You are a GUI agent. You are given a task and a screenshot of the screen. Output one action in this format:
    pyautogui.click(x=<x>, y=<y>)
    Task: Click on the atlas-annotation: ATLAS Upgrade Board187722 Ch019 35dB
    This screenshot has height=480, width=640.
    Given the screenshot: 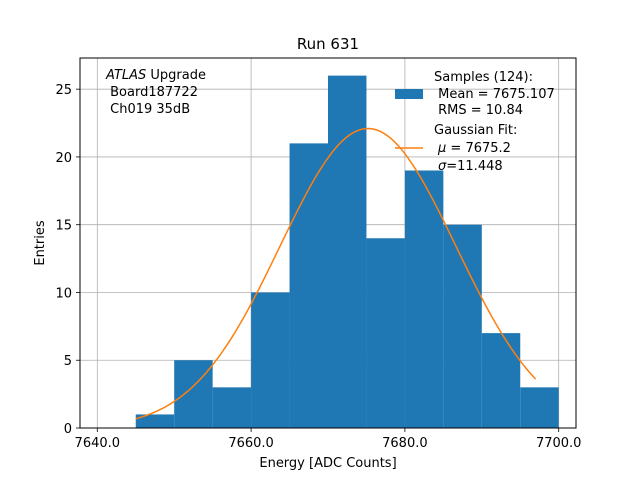 What is the action you would take?
    pyautogui.click(x=155, y=92)
    